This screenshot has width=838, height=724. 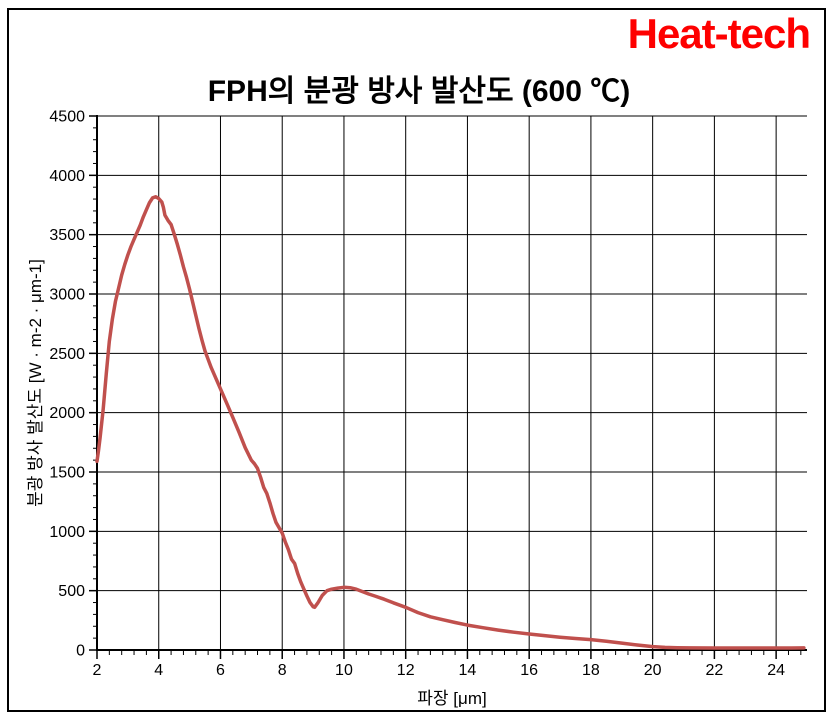 What do you see at coordinates (67, 235) in the screenshot?
I see `y-tick-label: 3500` at bounding box center [67, 235].